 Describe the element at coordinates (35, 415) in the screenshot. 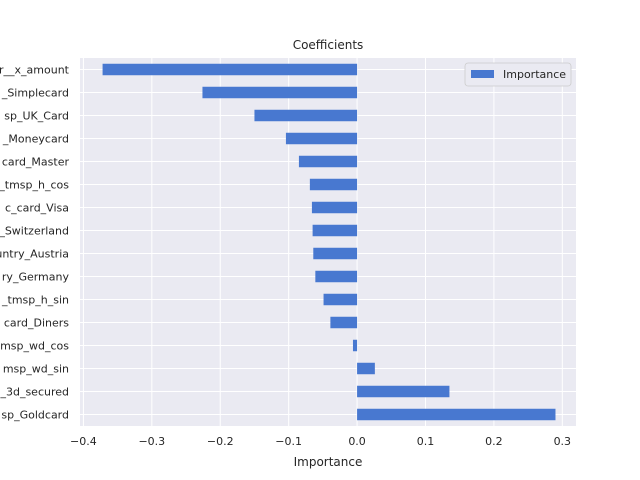

I see `y-tick-label: sp_Goldcard` at that location.